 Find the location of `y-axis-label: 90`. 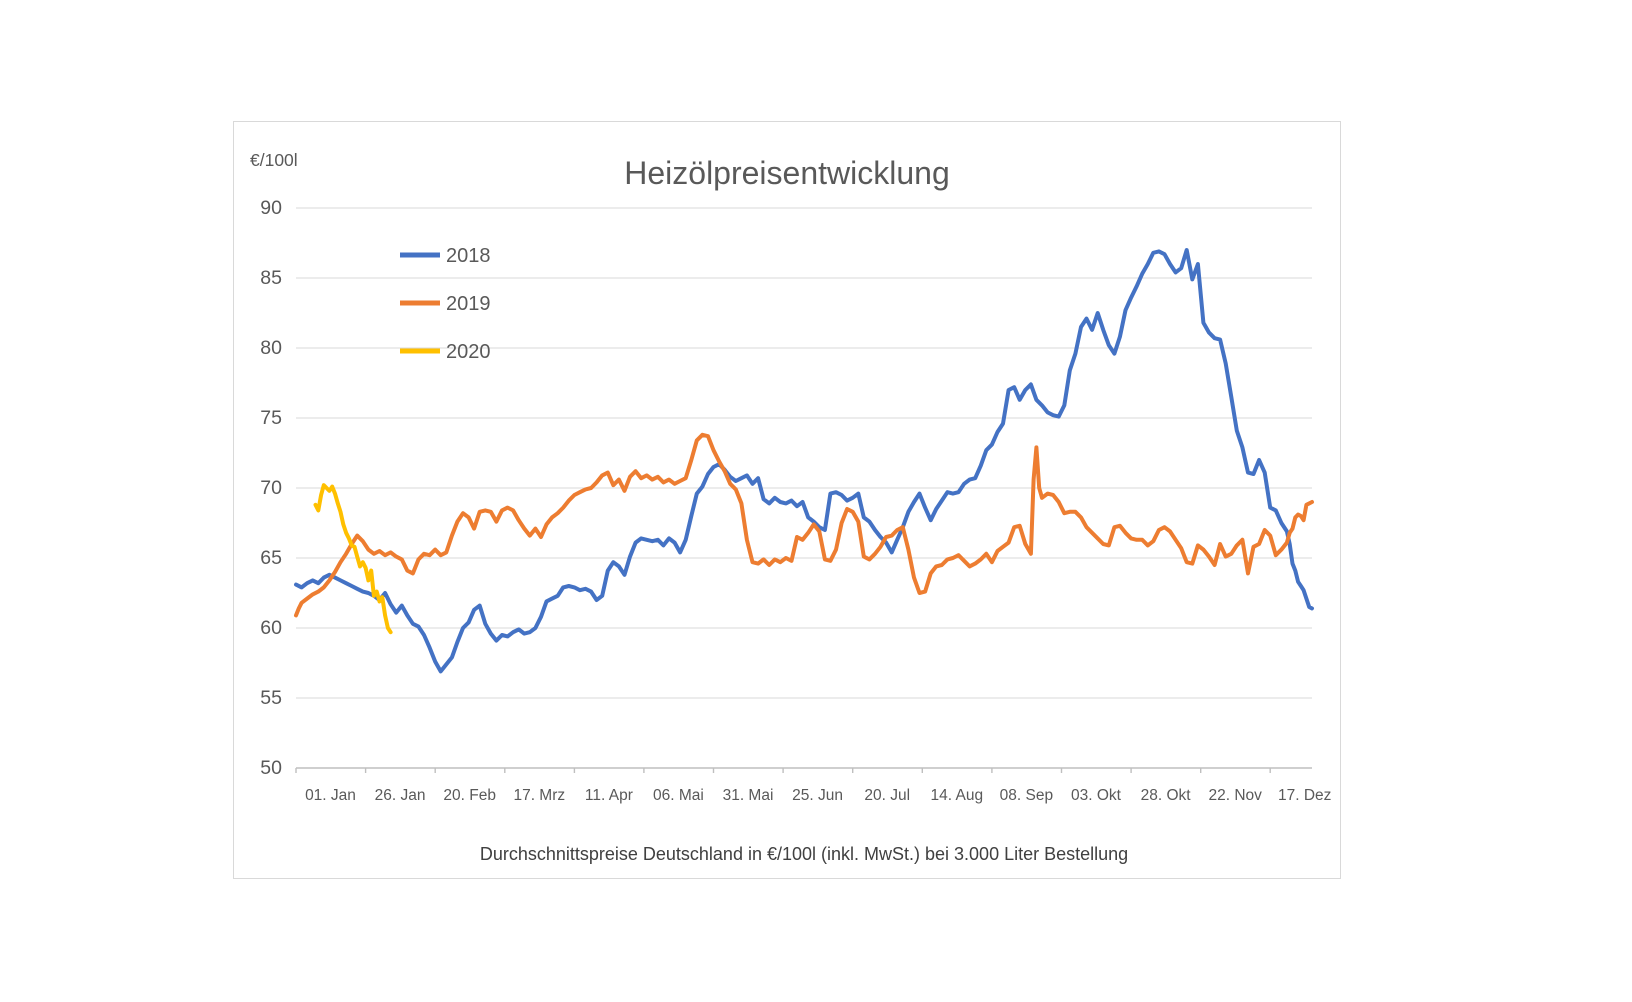

y-axis-label: 90 is located at coordinates (271, 208).